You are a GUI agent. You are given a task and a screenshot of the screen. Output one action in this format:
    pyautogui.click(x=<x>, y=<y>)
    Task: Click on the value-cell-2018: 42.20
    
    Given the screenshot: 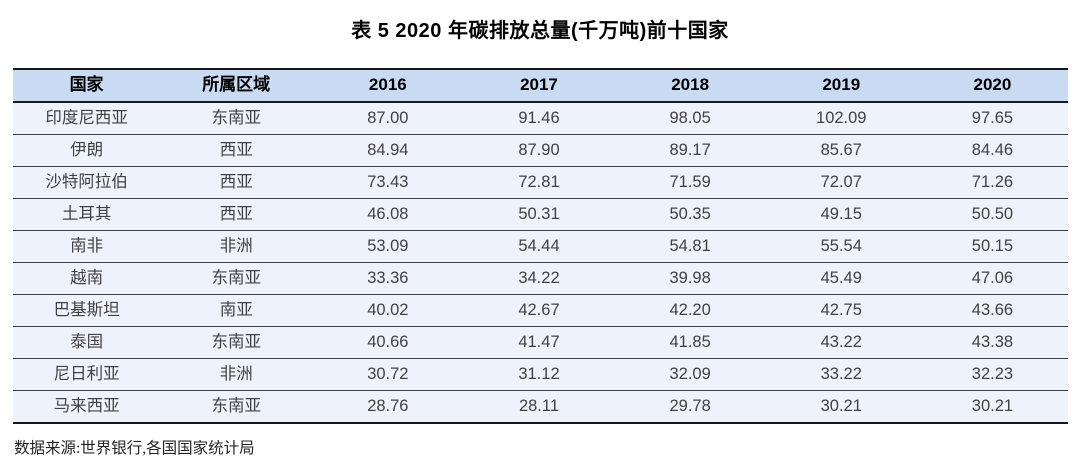 What is the action you would take?
    pyautogui.click(x=690, y=310)
    